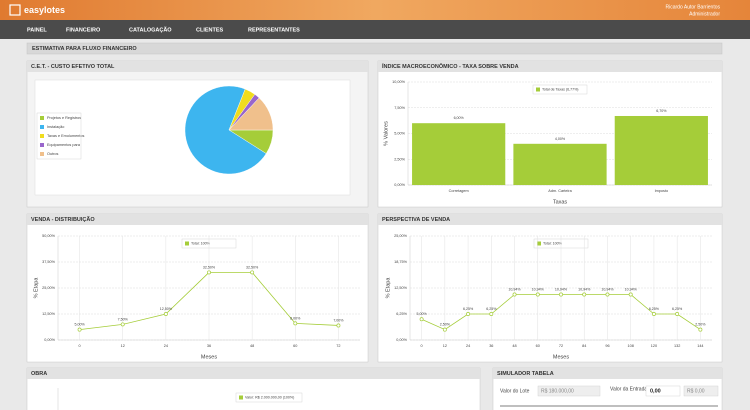  I want to click on field-label: Valor da Entrada (%), so click(633, 389).